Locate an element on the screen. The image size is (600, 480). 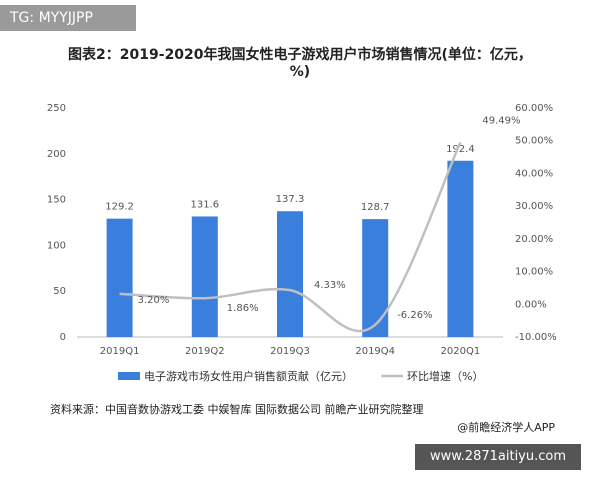
y2-tick-label: 20.00% is located at coordinates (534, 239).